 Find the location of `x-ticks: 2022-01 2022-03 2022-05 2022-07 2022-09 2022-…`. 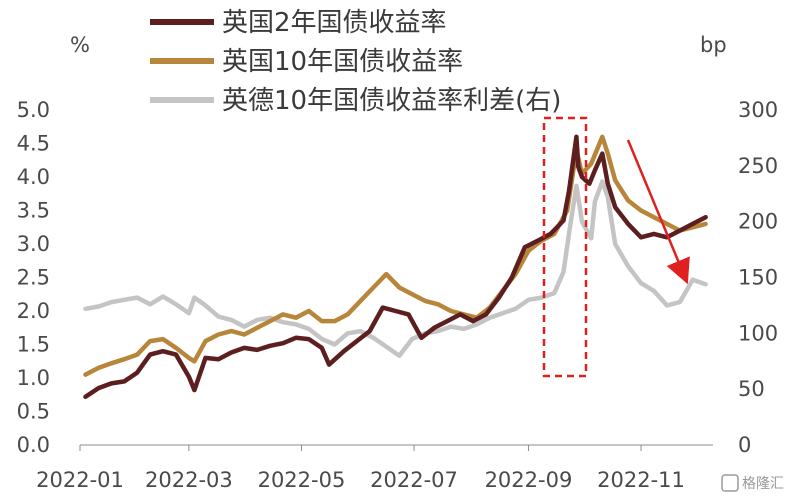

x-ticks: 2022-01 2022-03 2022-05 2022-07 2022-09 2022-… is located at coordinates (360, 468).